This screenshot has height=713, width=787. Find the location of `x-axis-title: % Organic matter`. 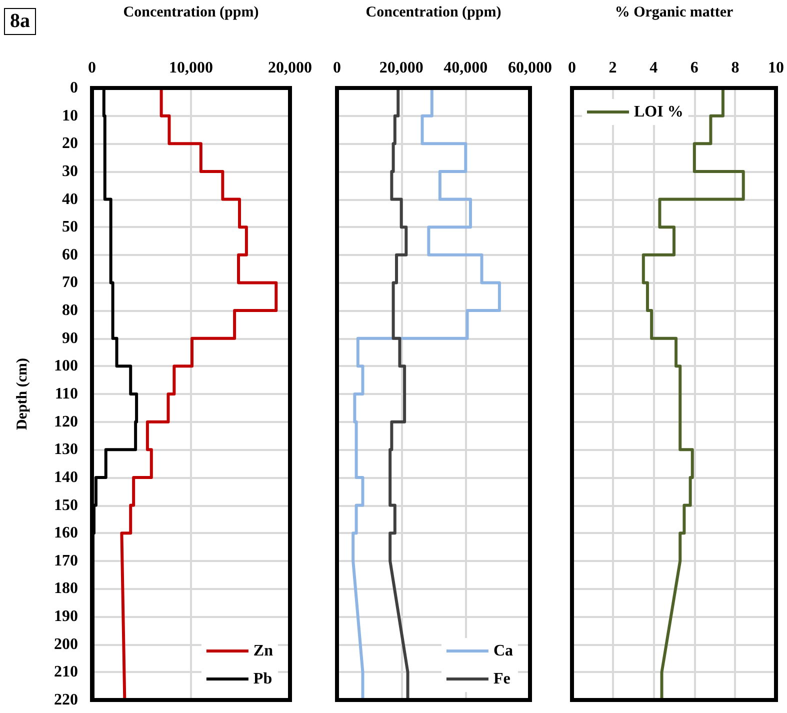

x-axis-title: % Organic matter is located at coordinates (674, 12).